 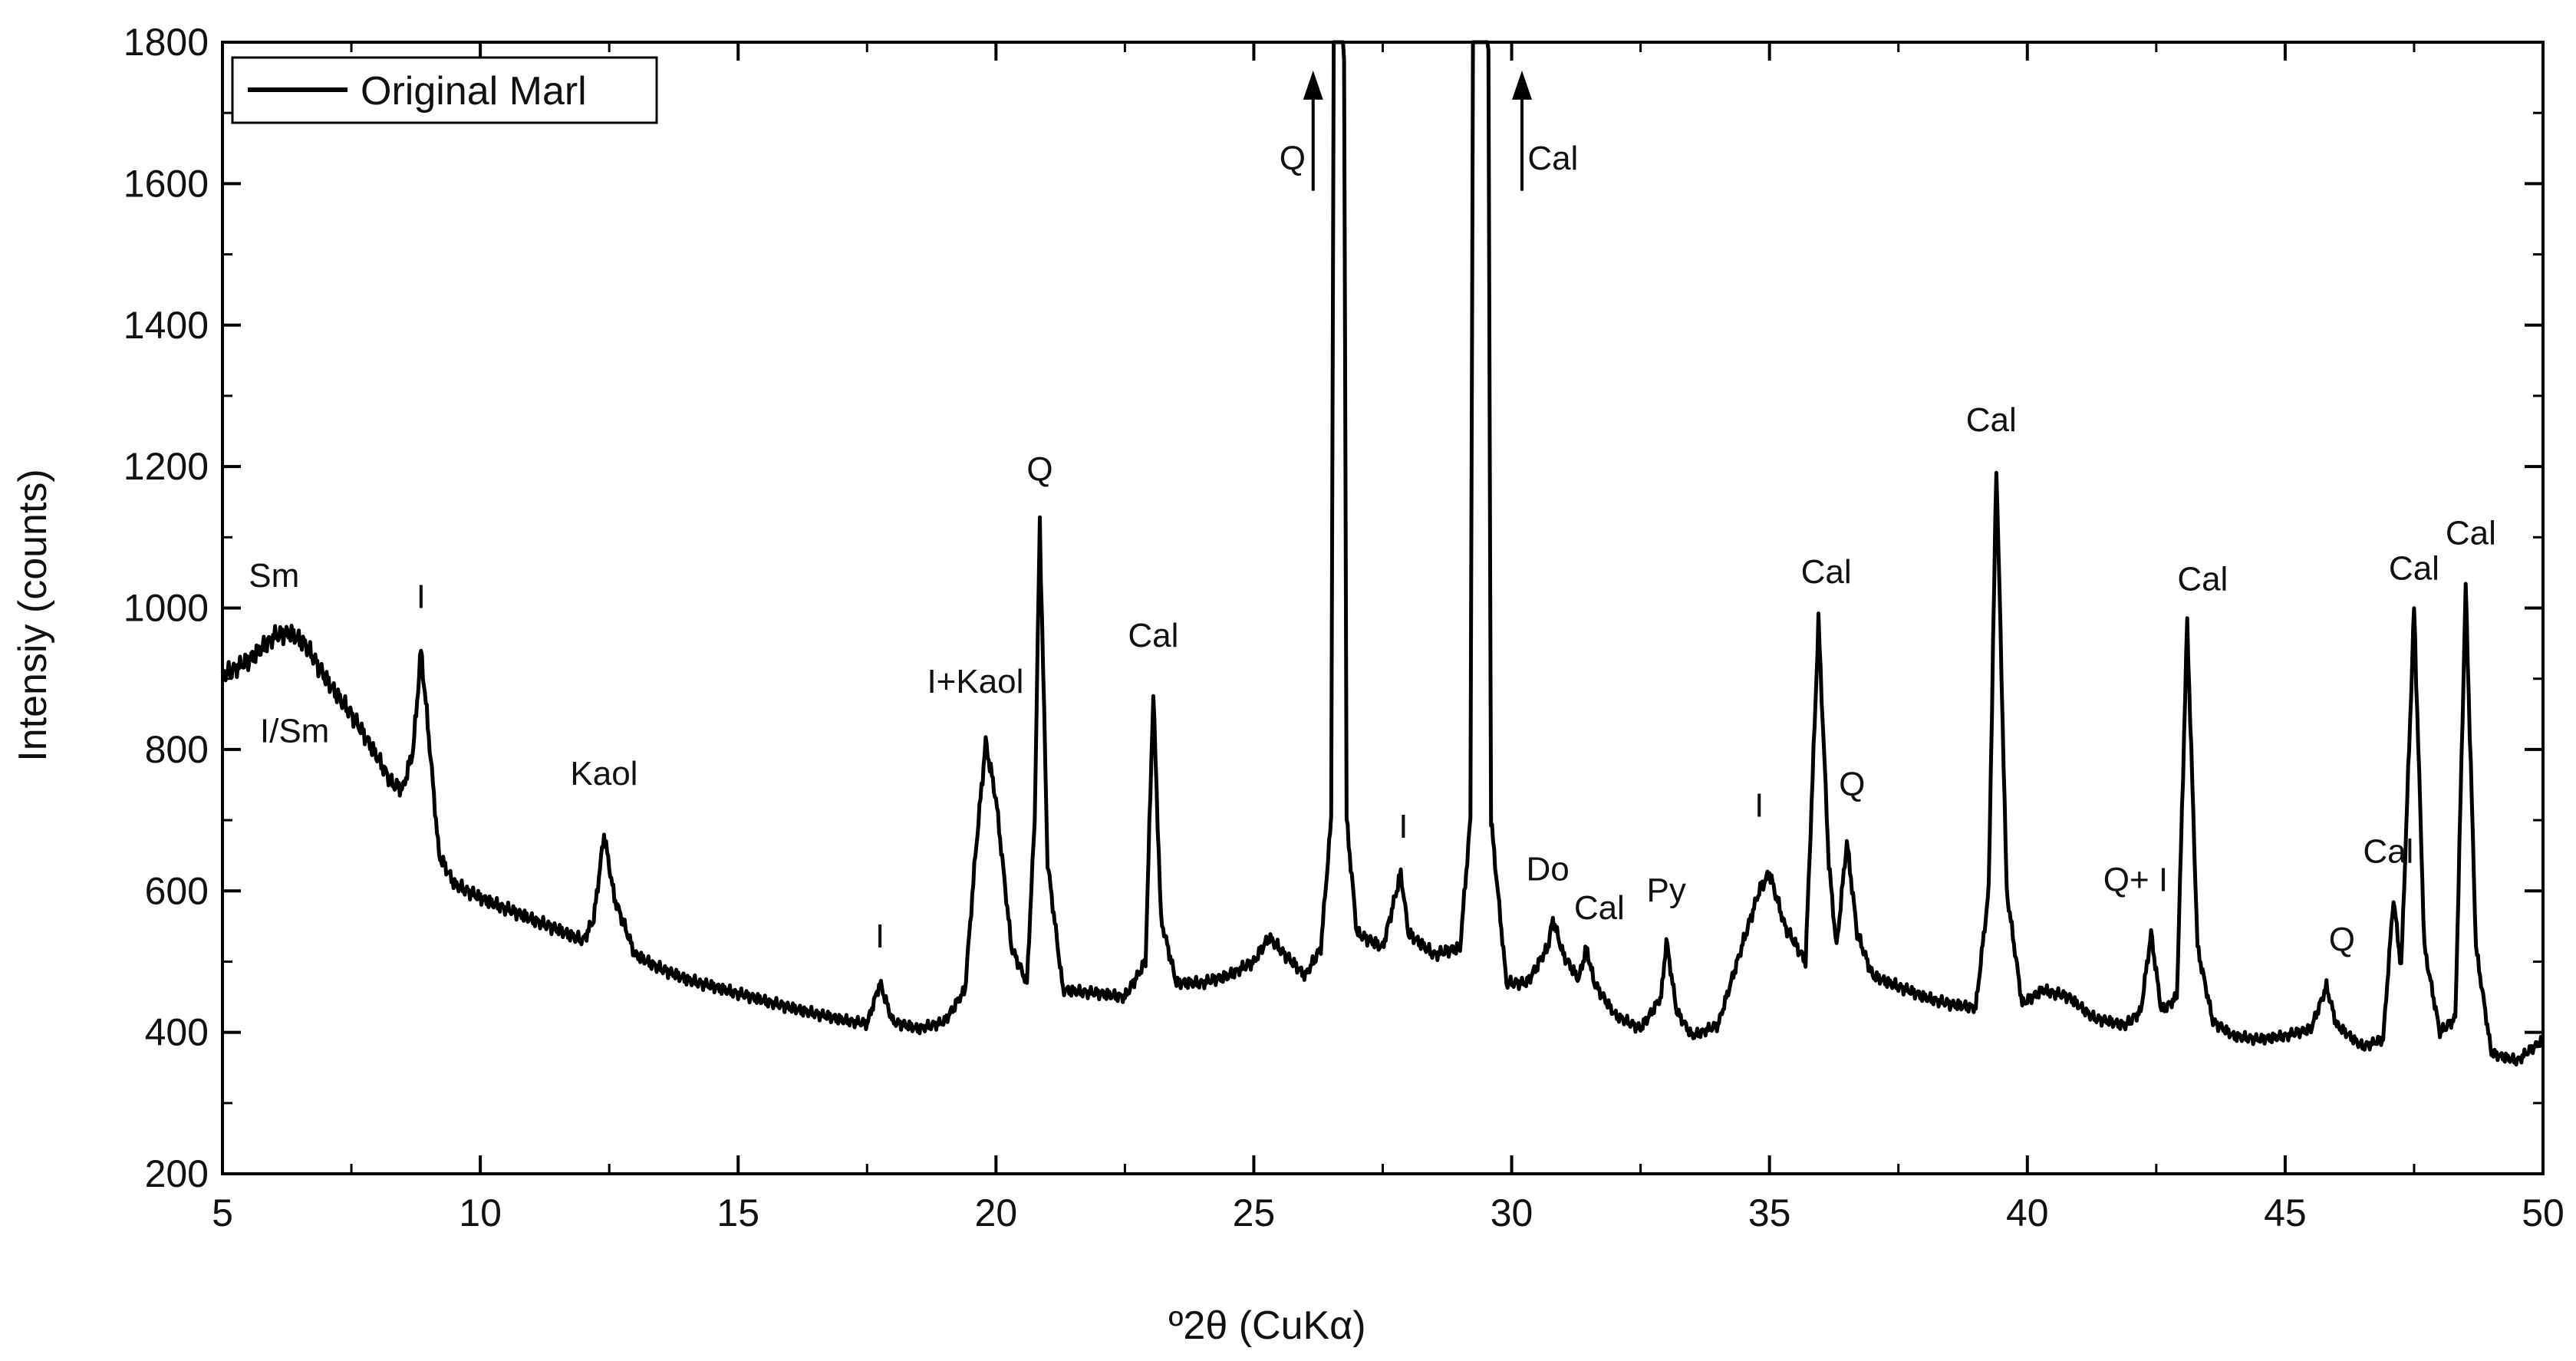 I want to click on y-axis-label: Intensiy (counts), so click(x=33, y=615).